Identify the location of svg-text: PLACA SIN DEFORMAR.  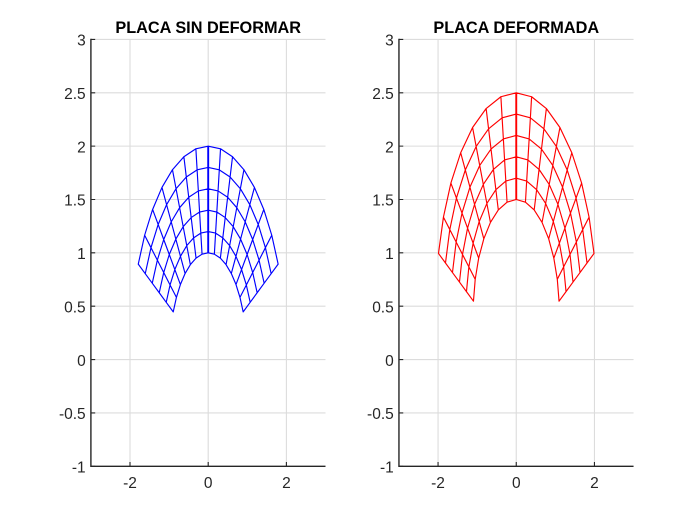
(208, 28).